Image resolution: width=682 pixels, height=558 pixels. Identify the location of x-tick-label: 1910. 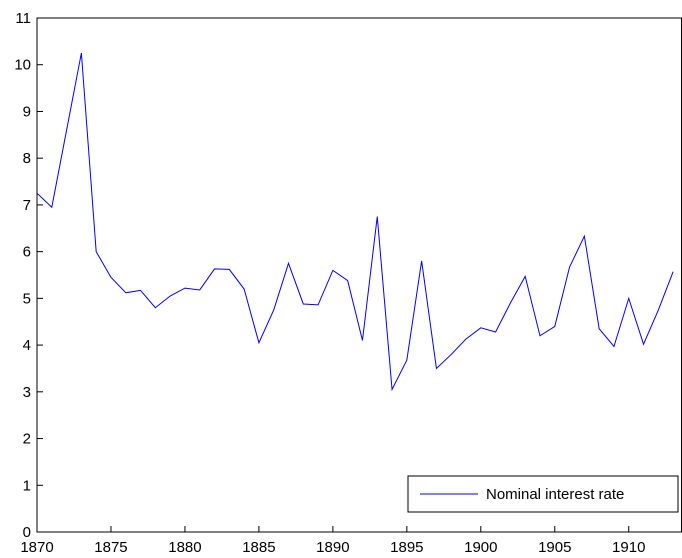
(628, 547).